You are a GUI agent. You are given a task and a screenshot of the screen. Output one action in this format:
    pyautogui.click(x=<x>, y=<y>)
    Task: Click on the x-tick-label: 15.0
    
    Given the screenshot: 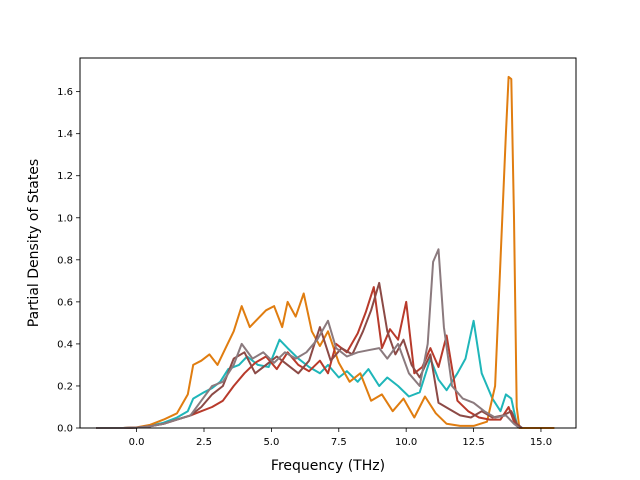 What is the action you would take?
    pyautogui.click(x=541, y=442)
    